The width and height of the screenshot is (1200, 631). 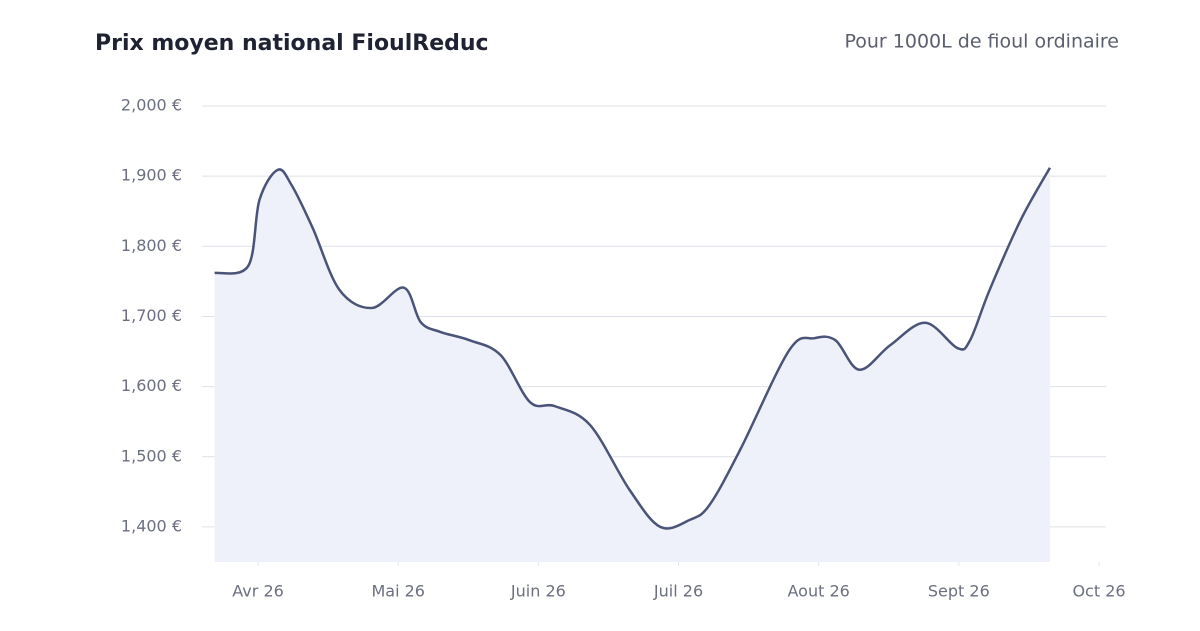 I want to click on y-tick-label: 1,600 €, so click(x=151, y=385).